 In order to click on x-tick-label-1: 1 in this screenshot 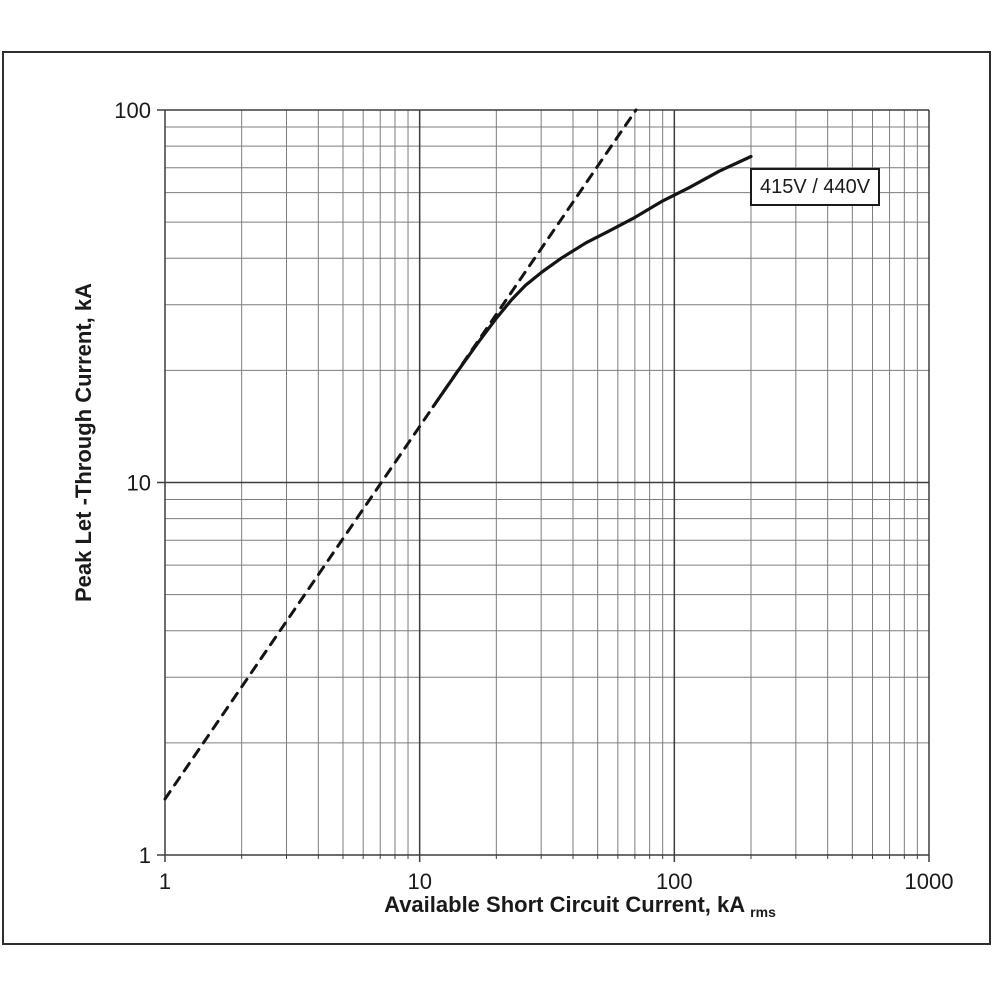, I will do `click(165, 881)`.